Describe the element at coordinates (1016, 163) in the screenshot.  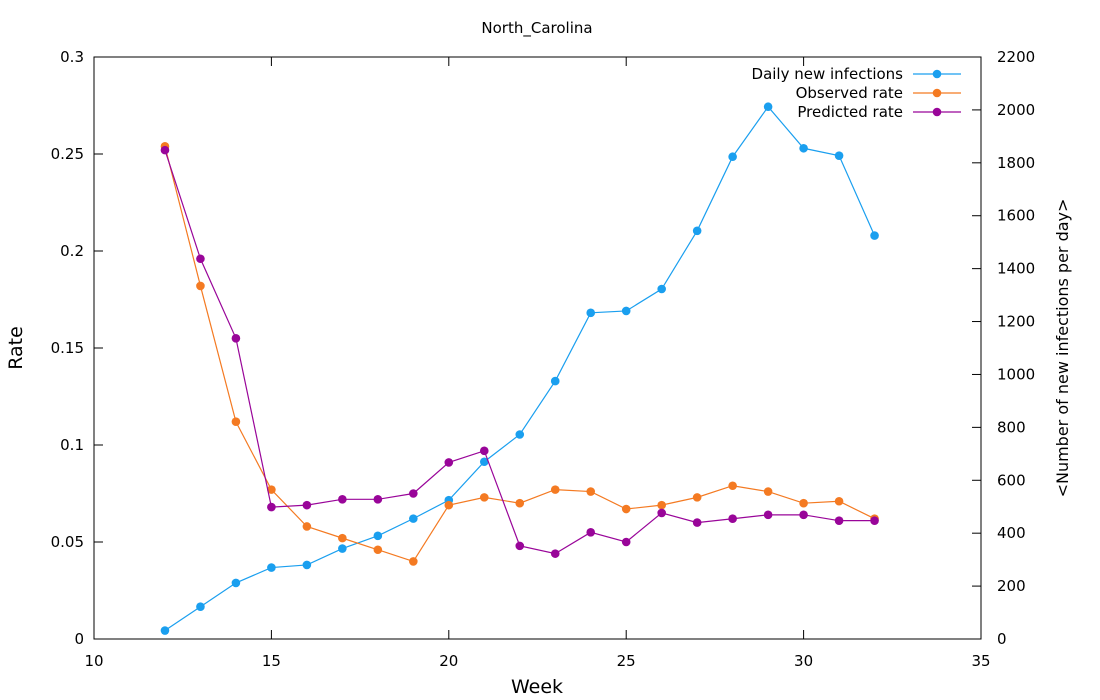
I see `y2-tick-label: 1800` at that location.